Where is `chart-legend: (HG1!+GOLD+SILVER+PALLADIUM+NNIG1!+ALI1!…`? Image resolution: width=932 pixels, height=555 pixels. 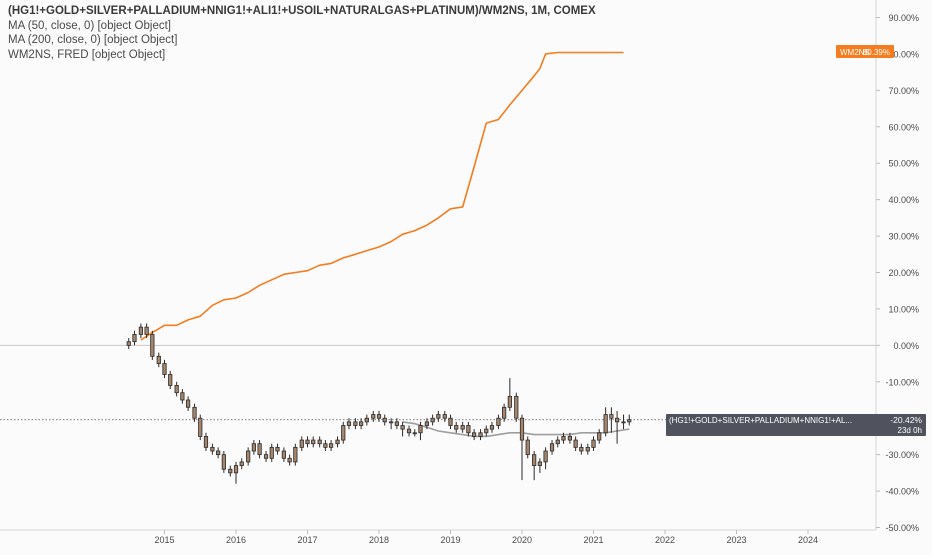 chart-legend: (HG1!+GOLD+SILVER+PALLADIUM+NNIG1!+ALI1!… is located at coordinates (302, 33).